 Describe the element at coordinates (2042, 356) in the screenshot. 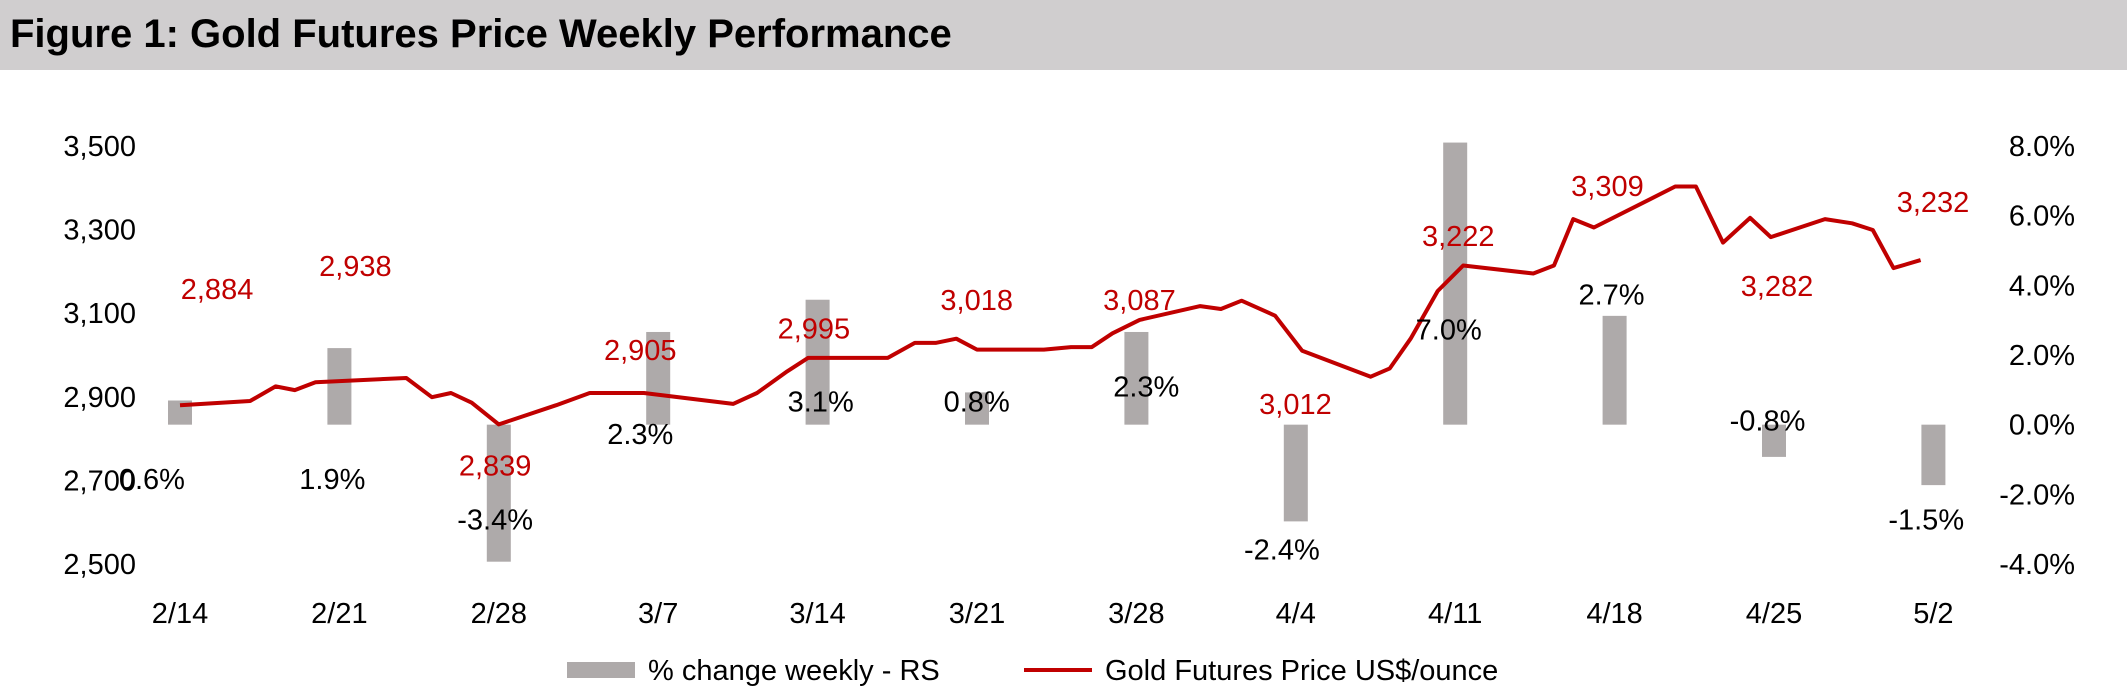

I see `right-axis-tick-label: 2.0%` at that location.